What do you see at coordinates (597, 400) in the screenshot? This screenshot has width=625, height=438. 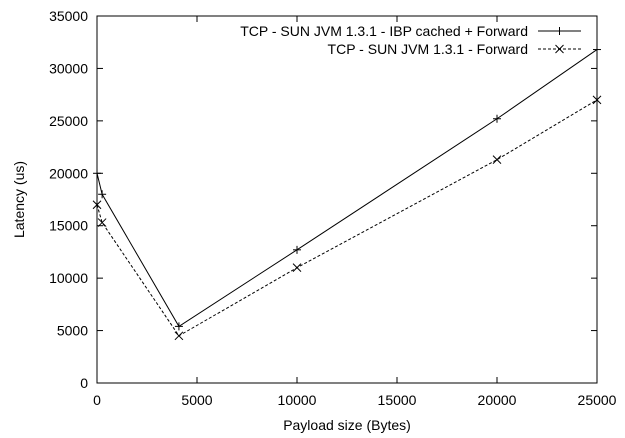 I see `x-tick-label: 25000` at bounding box center [597, 400].